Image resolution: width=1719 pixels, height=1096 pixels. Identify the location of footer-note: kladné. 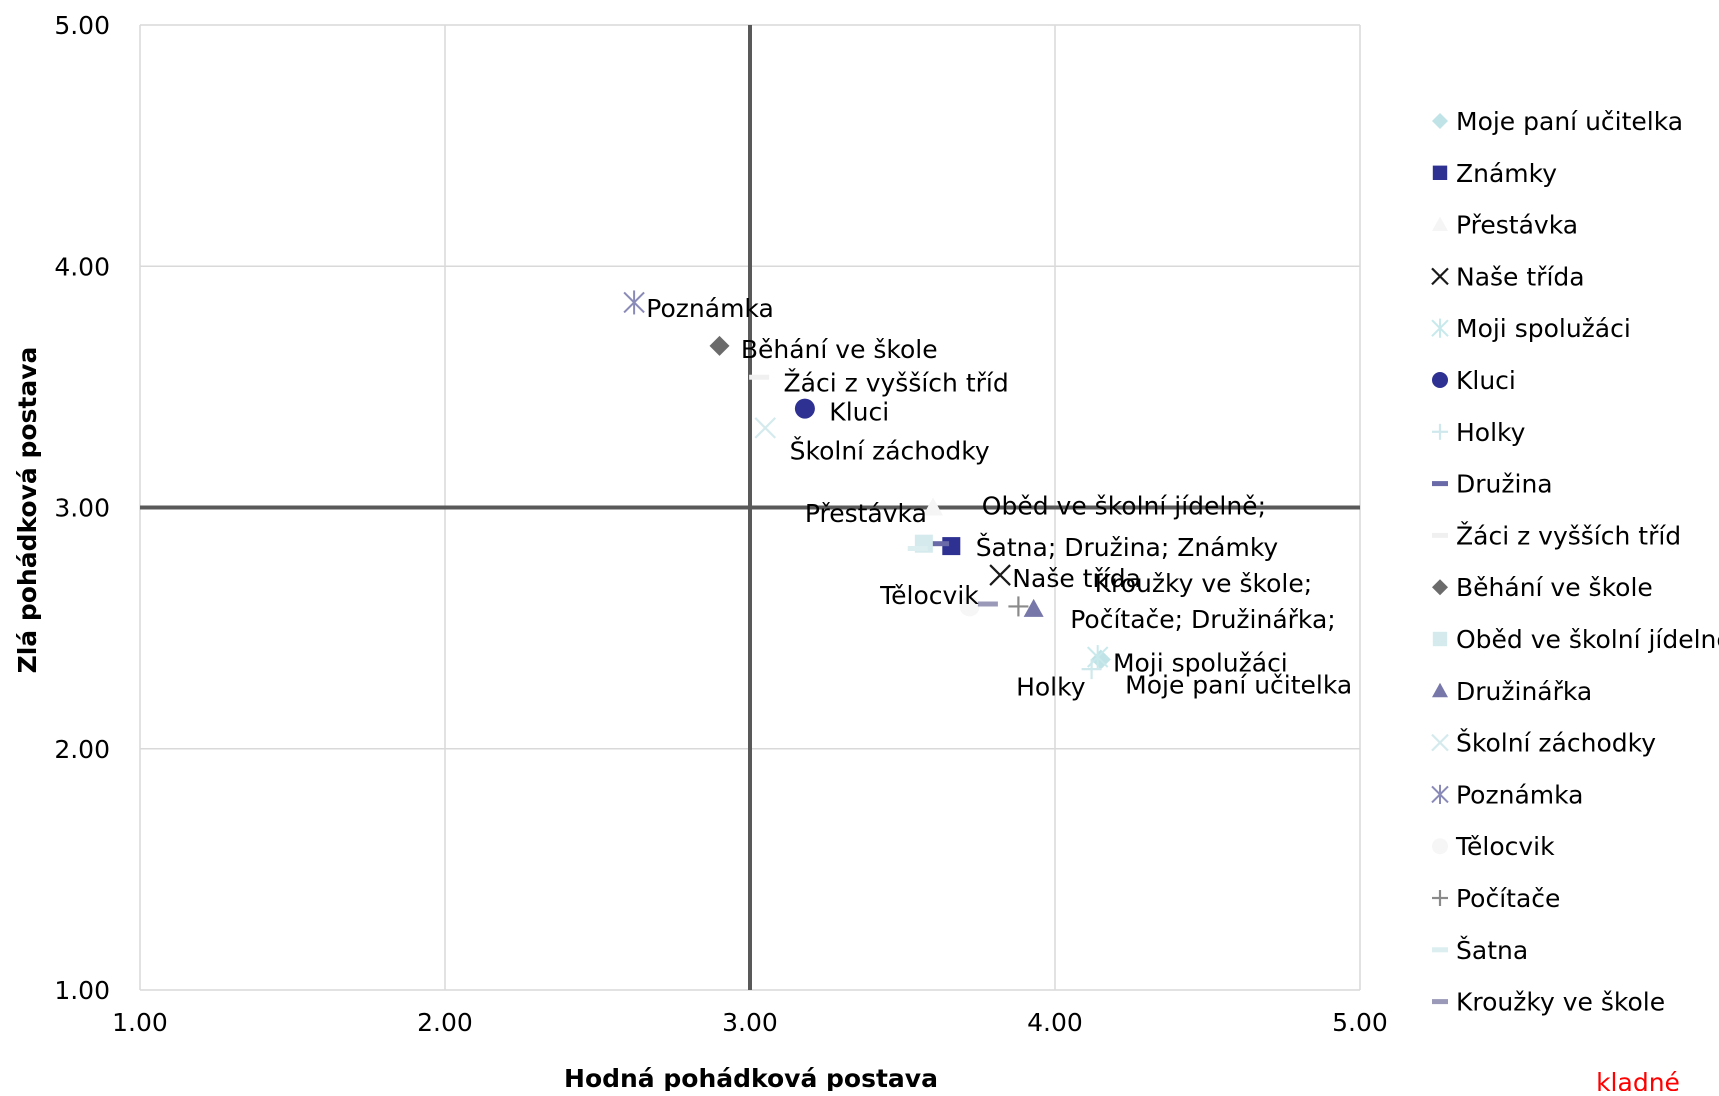
(1638, 1079).